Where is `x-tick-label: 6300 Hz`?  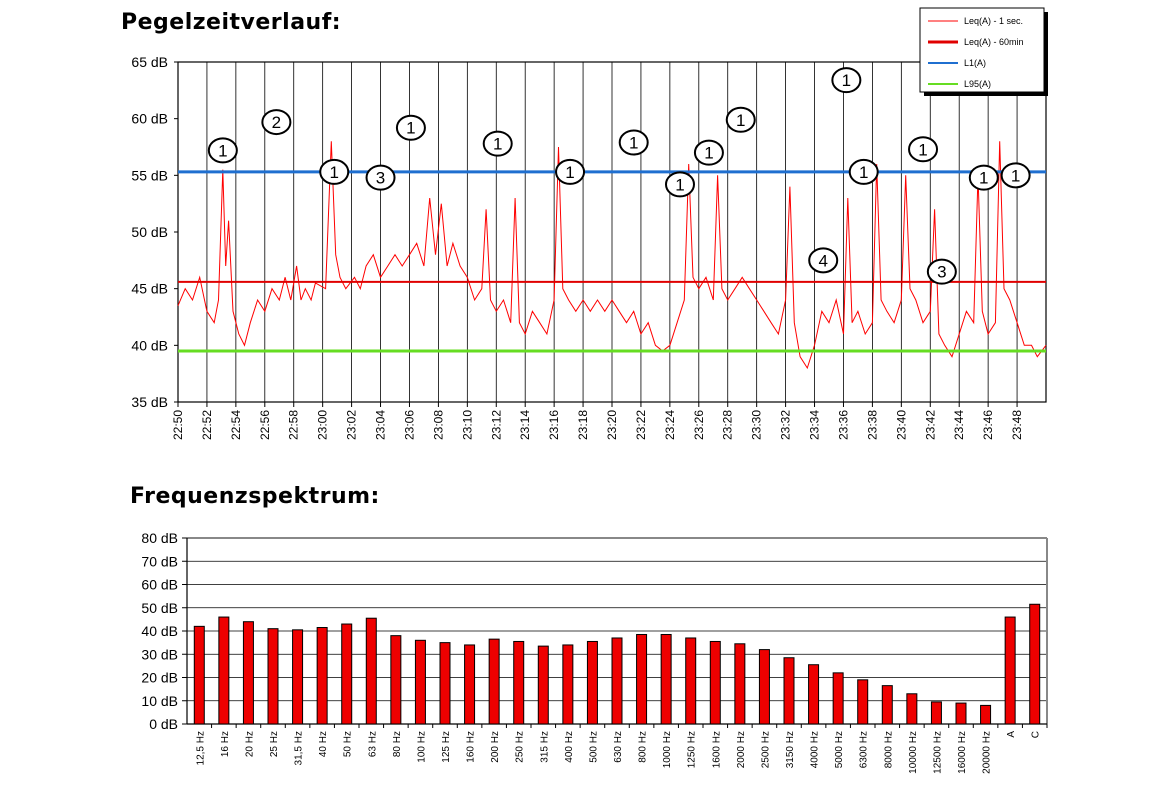
x-tick-label: 6300 Hz is located at coordinates (864, 749).